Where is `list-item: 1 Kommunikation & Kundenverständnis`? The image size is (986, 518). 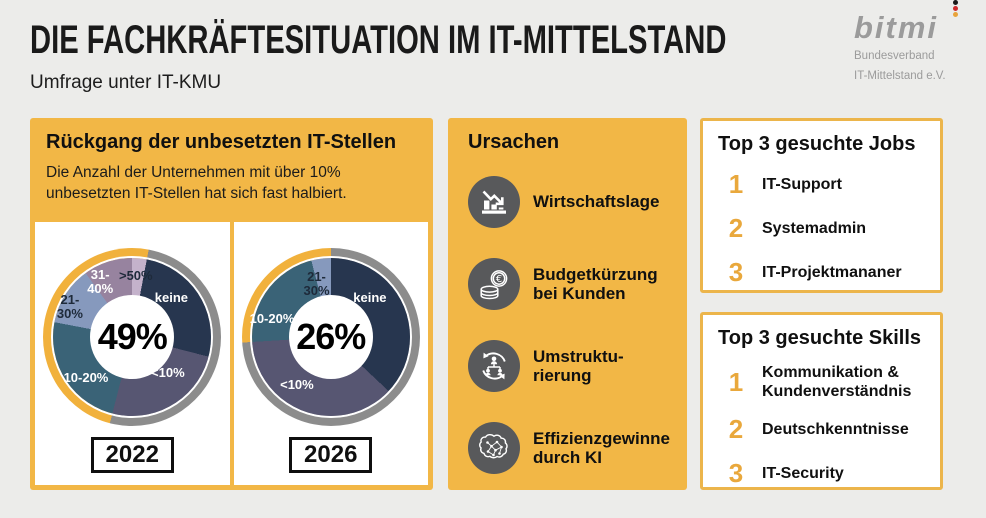 list-item: 1 Kommunikation & Kundenverständnis is located at coordinates (821, 382).